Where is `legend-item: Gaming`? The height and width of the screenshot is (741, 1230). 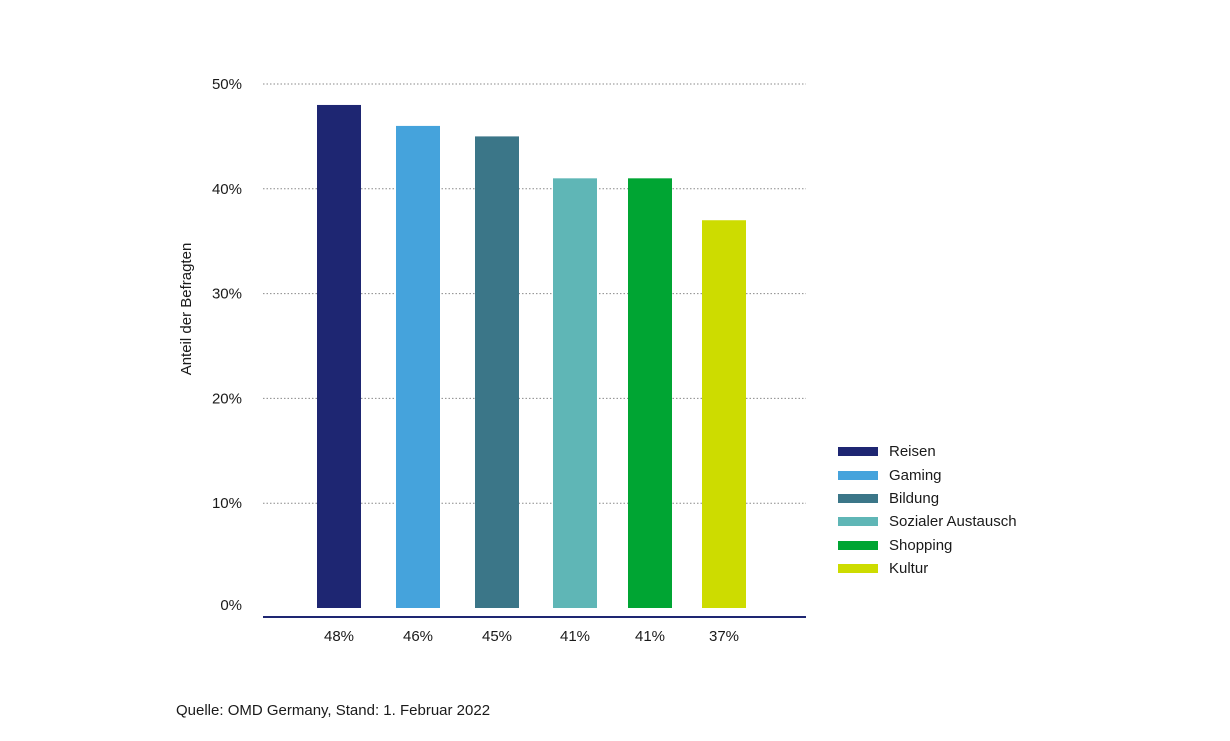 legend-item: Gaming is located at coordinates (927, 474).